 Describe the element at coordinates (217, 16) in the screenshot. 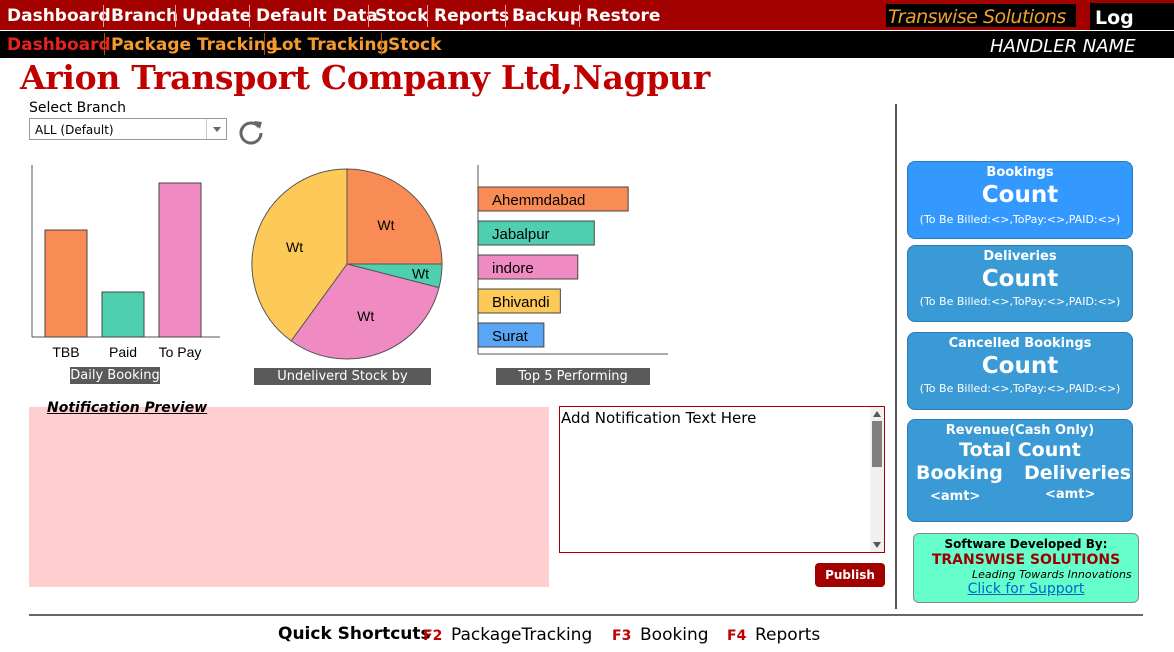

I see `nav-update: Update` at that location.